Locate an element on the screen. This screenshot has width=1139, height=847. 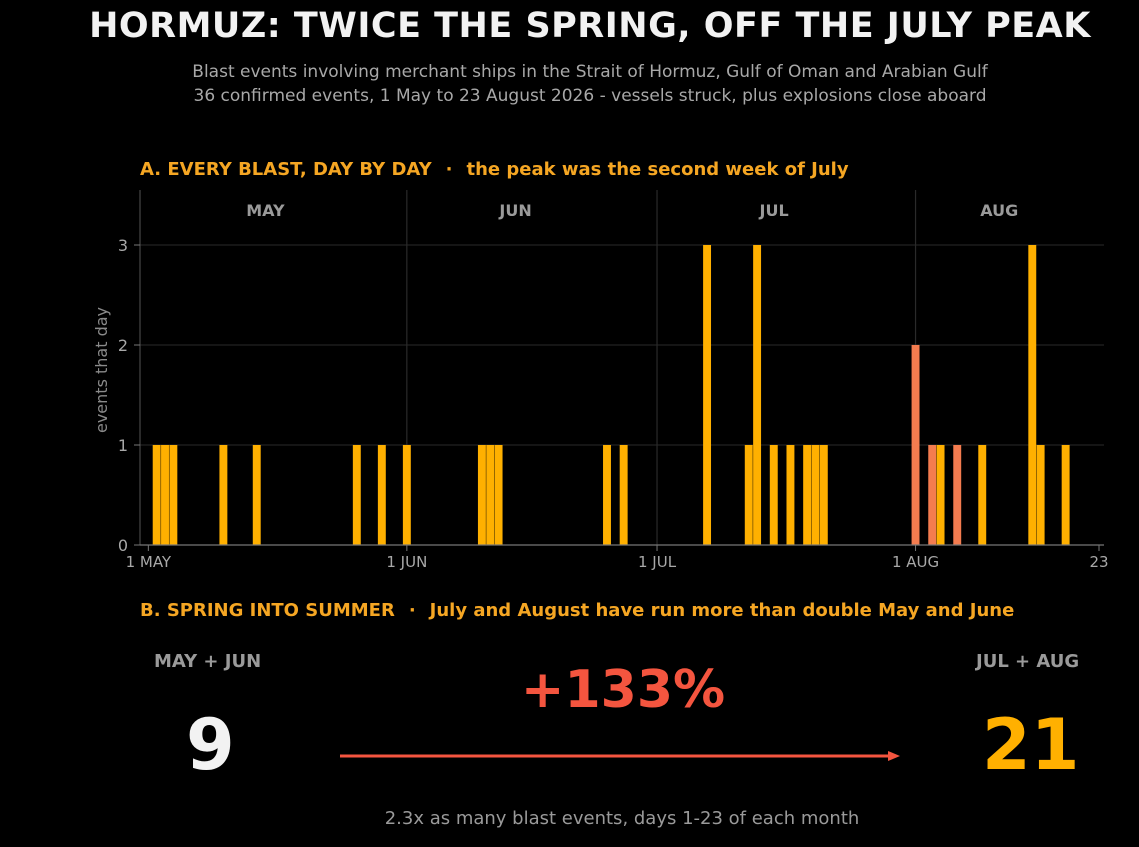
x-tick-label: 23 is located at coordinates (1098, 562).